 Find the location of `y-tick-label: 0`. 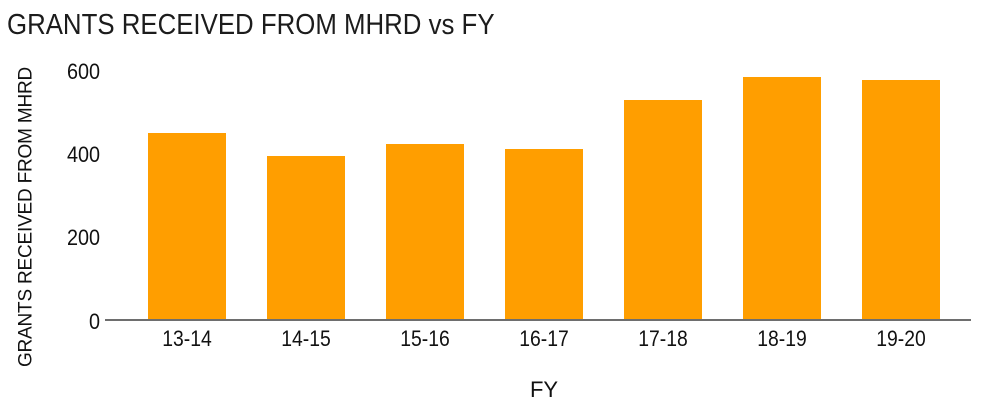

y-tick-label: 0 is located at coordinates (94, 321).